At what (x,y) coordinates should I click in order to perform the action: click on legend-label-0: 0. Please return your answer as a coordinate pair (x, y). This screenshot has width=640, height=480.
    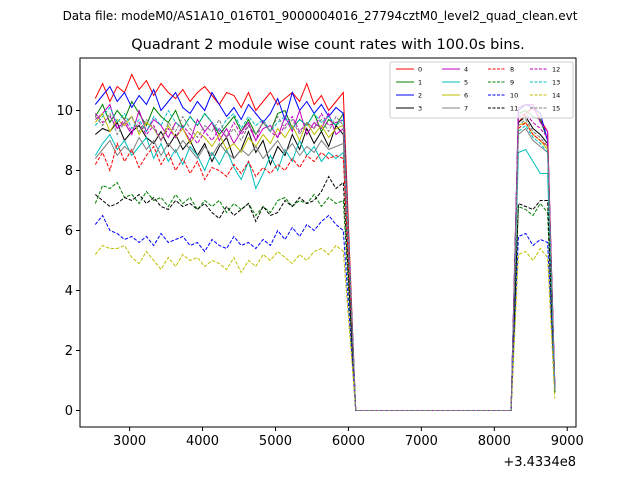
    Looking at the image, I should click on (420, 70).